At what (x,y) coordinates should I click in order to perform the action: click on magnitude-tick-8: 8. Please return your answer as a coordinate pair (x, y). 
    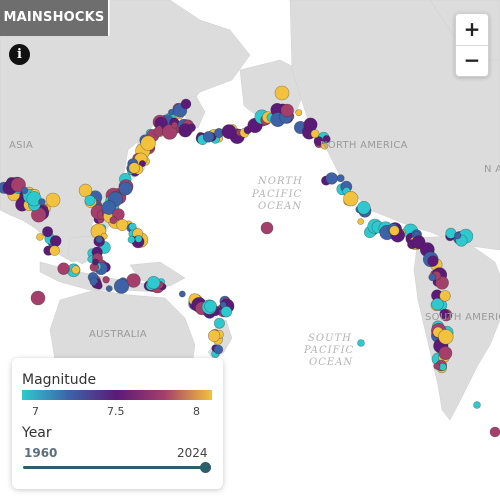
    Looking at the image, I should click on (196, 411).